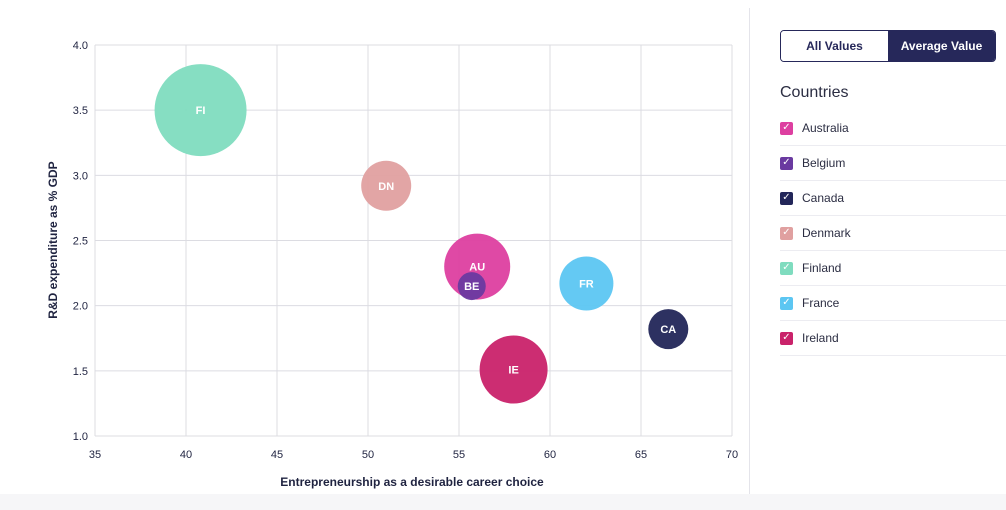 The width and height of the screenshot is (1006, 510). I want to click on legend-label: Finland, so click(822, 268).